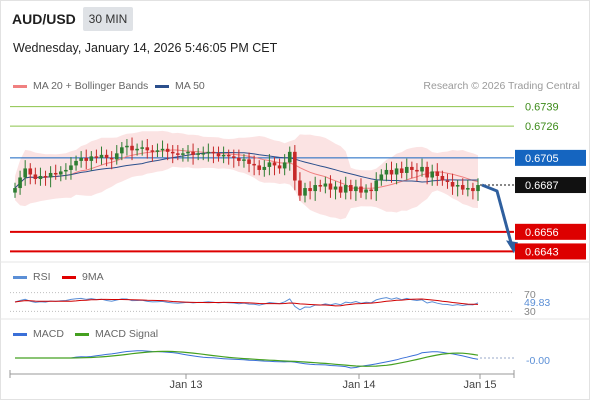 The image size is (590, 400). I want to click on ma50-line, so click(246, 170).